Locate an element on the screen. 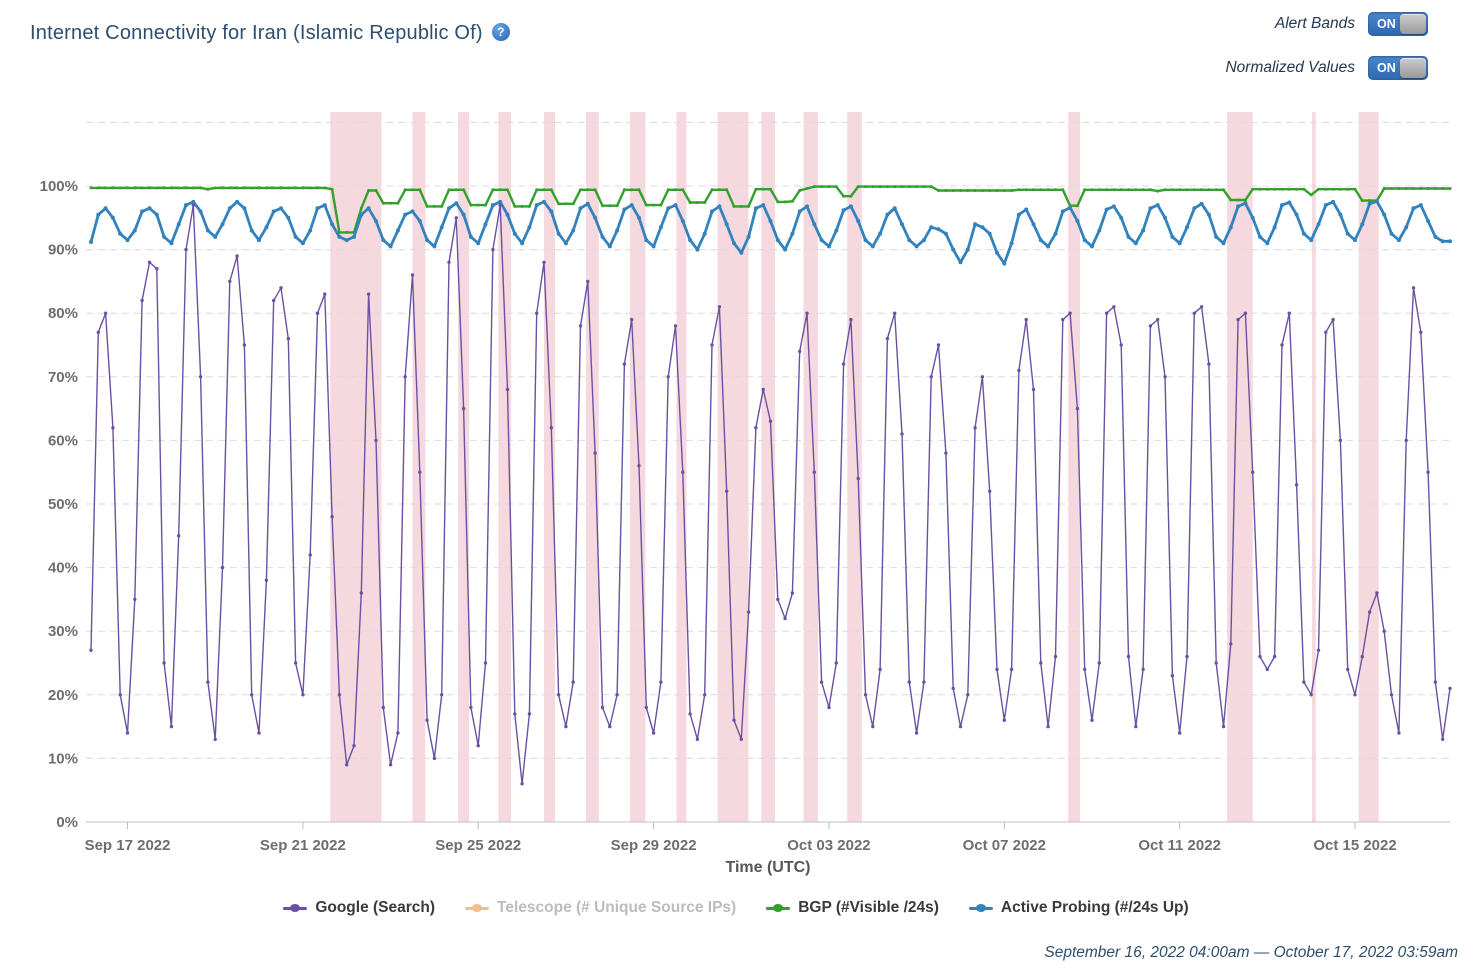 The image size is (1472, 976). legend-item-telescope: Telescope (# Unique Source IPs) is located at coordinates (600, 908).